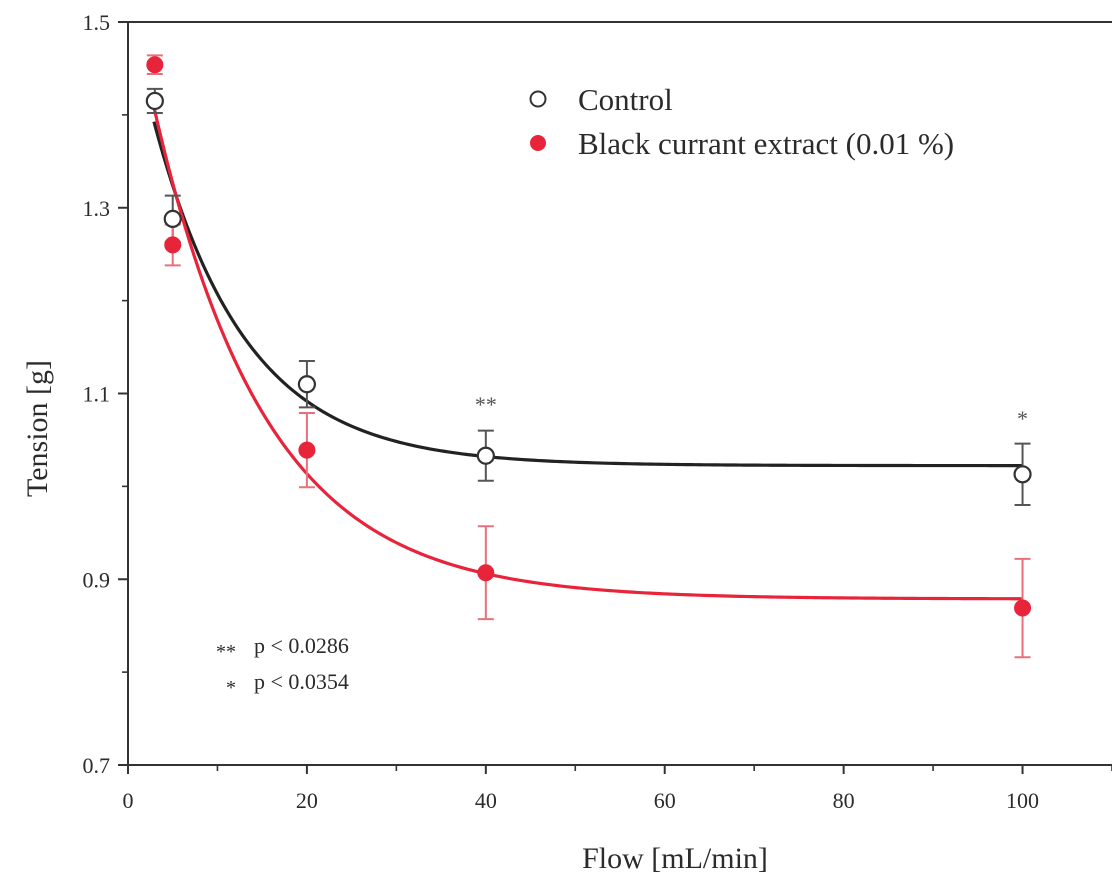  Describe the element at coordinates (486, 404) in the screenshot. I see `significance-star: **` at that location.